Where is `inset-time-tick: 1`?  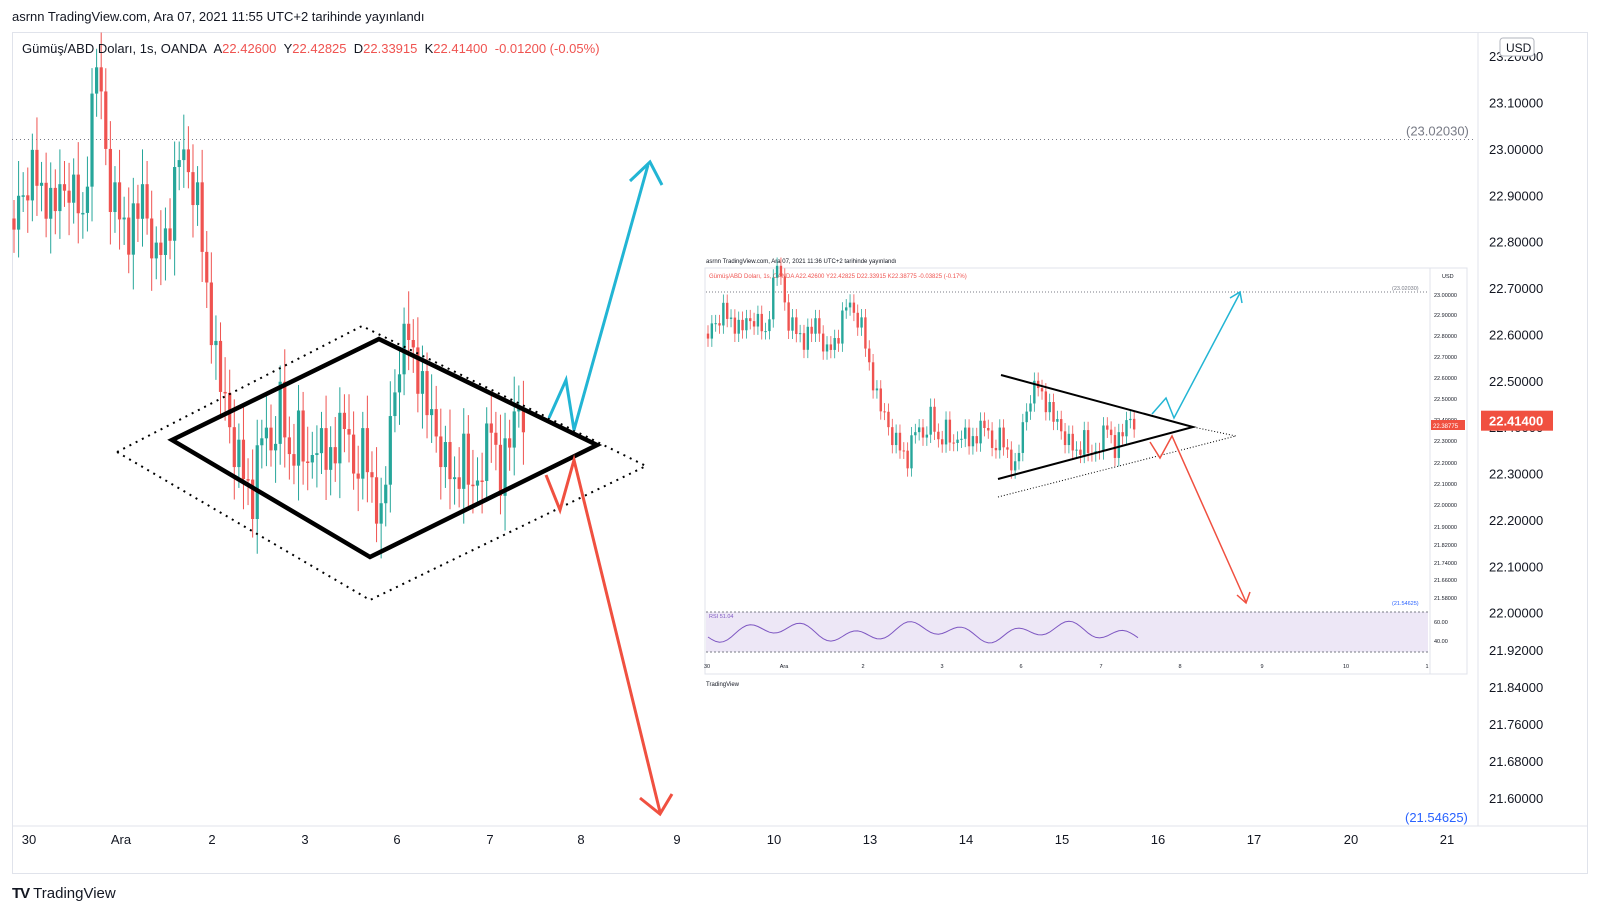
inset-time-tick: 1 is located at coordinates (1426, 667).